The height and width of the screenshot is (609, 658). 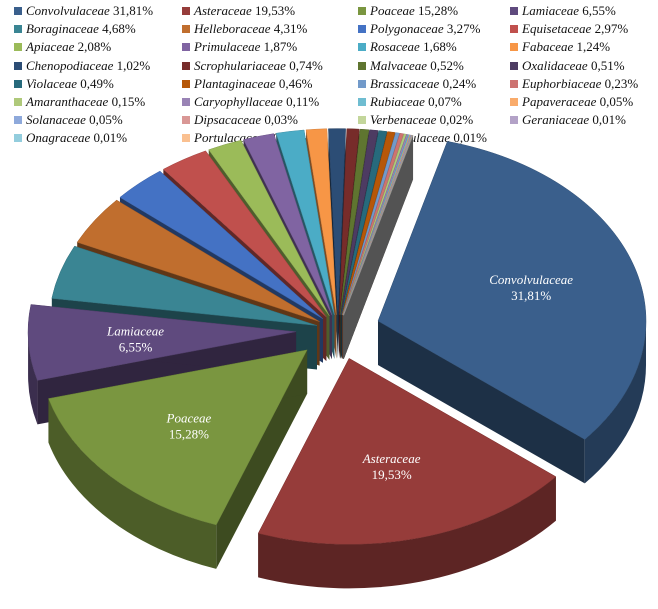 What do you see at coordinates (301, 101) in the screenshot?
I see `legend-value: 0,11%` at bounding box center [301, 101].